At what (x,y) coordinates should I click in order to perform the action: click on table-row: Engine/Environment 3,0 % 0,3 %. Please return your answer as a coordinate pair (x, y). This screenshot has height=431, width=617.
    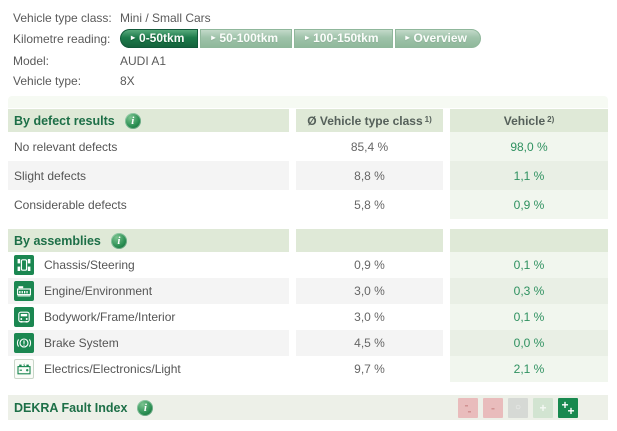
    Looking at the image, I should click on (308, 291).